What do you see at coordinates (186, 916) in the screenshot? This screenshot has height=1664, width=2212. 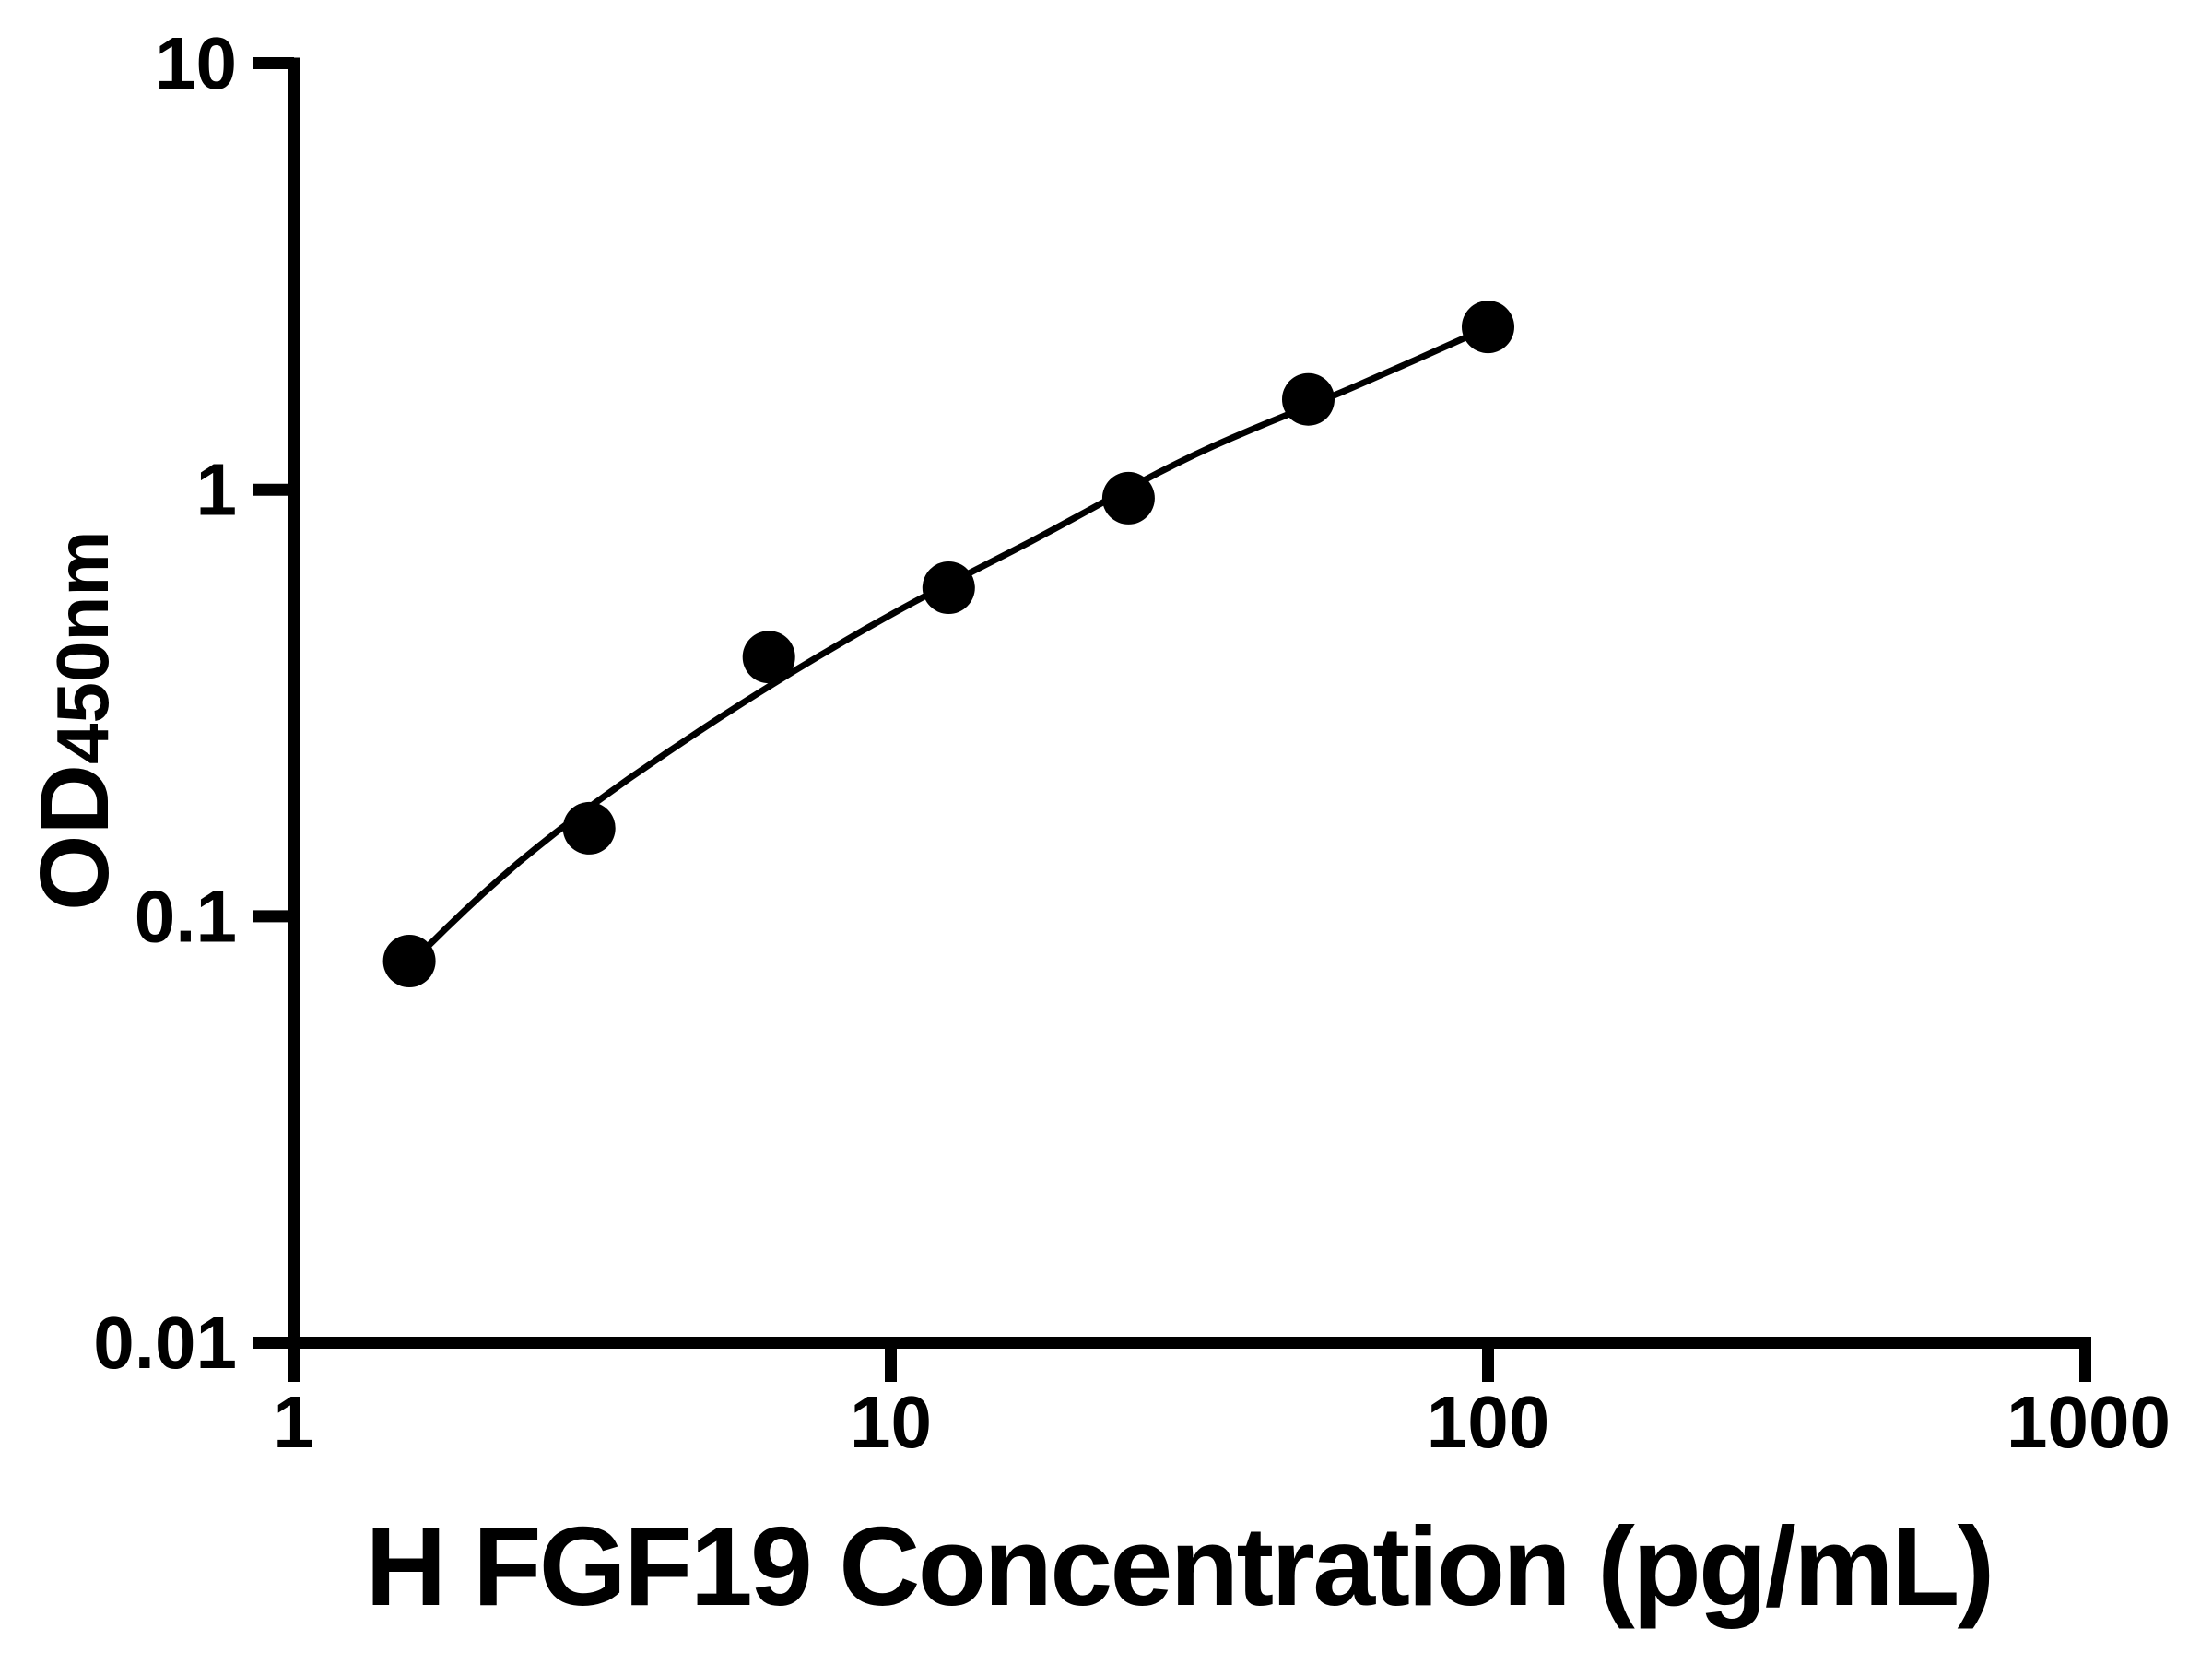 I see `svg-text: 0.1` at bounding box center [186, 916].